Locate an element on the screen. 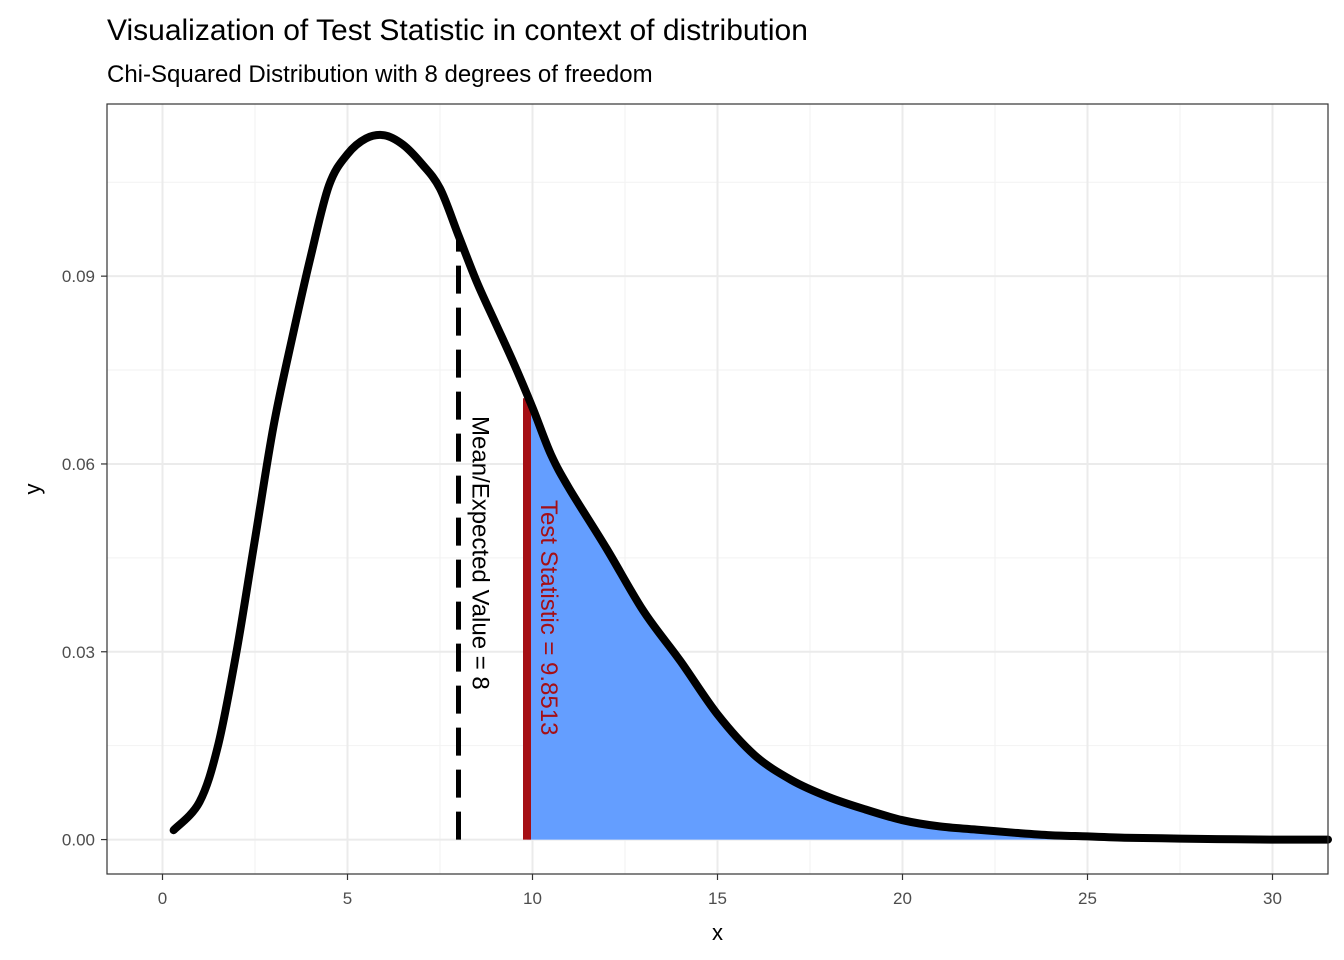 This screenshot has height=960, width=1344. x-tick-label: 10 is located at coordinates (532, 898).